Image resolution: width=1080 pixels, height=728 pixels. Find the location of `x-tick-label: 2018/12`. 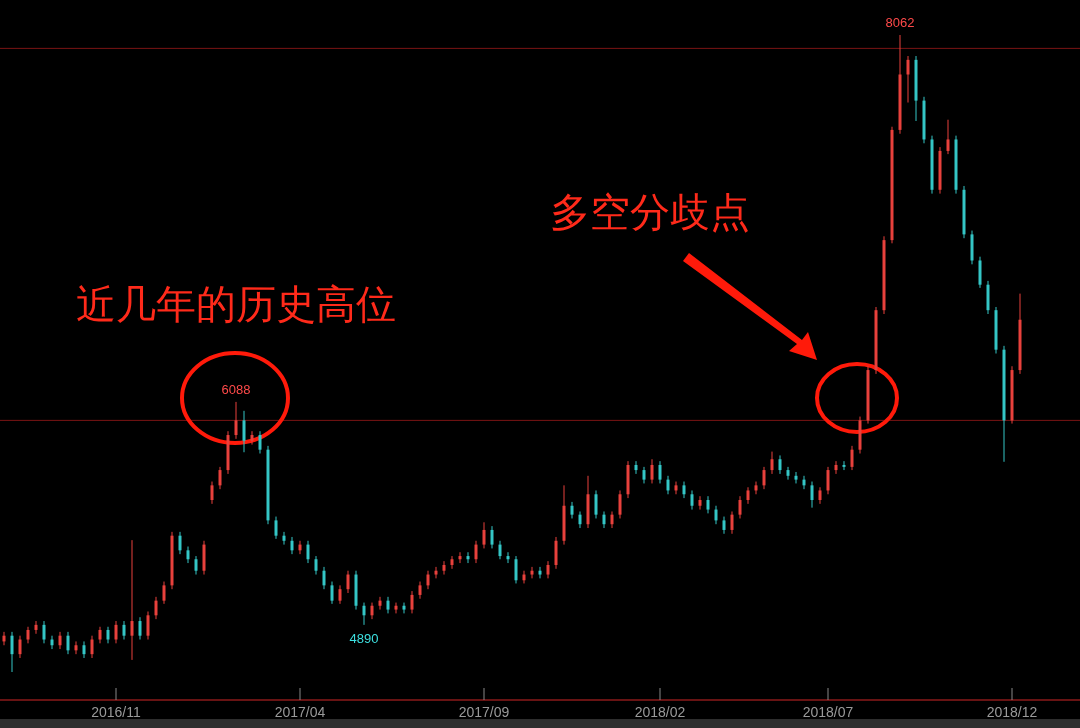

x-tick-label: 2018/12 is located at coordinates (1012, 712).